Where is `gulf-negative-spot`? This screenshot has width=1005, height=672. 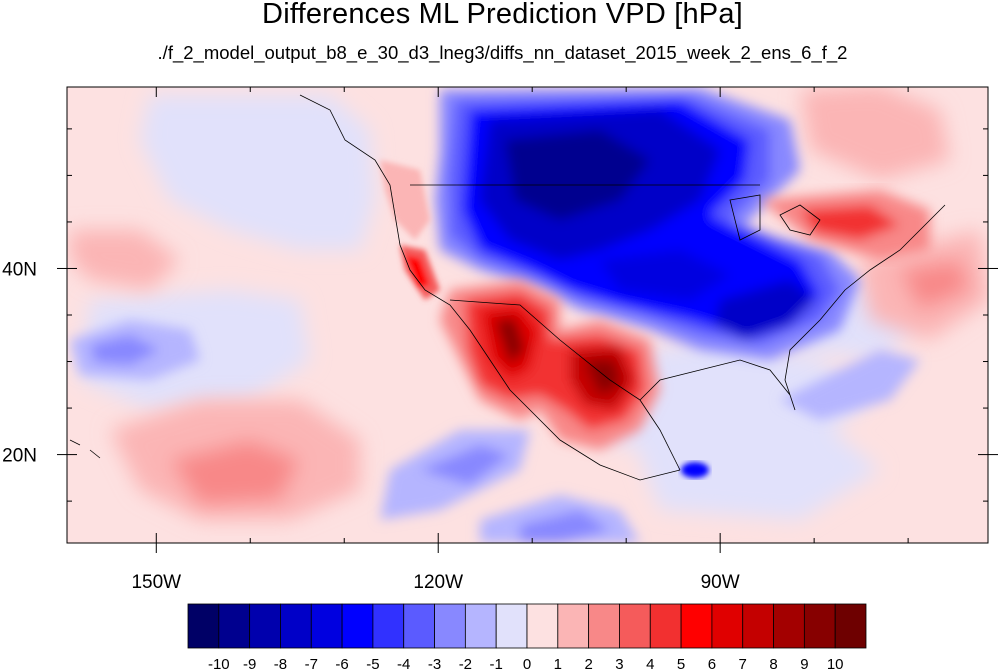 gulf-negative-spot is located at coordinates (695, 470).